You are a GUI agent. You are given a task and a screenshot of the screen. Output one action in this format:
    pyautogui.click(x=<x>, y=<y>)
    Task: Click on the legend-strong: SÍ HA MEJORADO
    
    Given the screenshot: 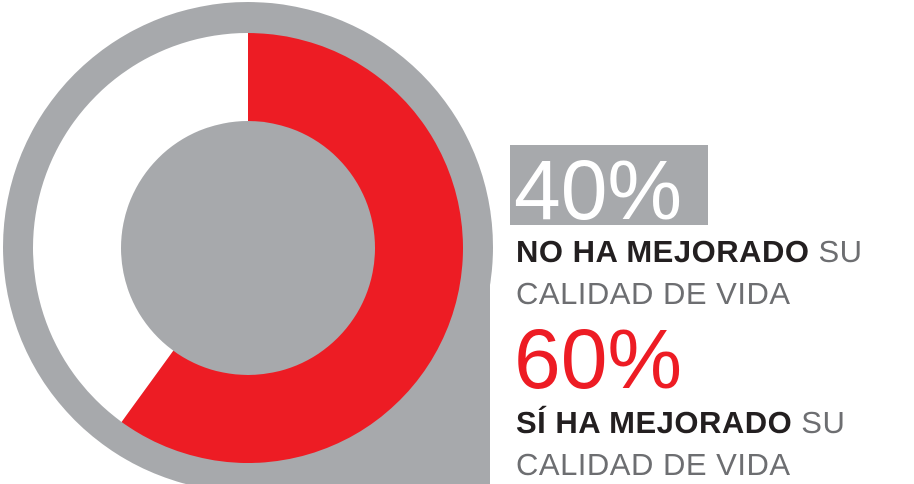 What is the action you would take?
    pyautogui.click(x=654, y=422)
    